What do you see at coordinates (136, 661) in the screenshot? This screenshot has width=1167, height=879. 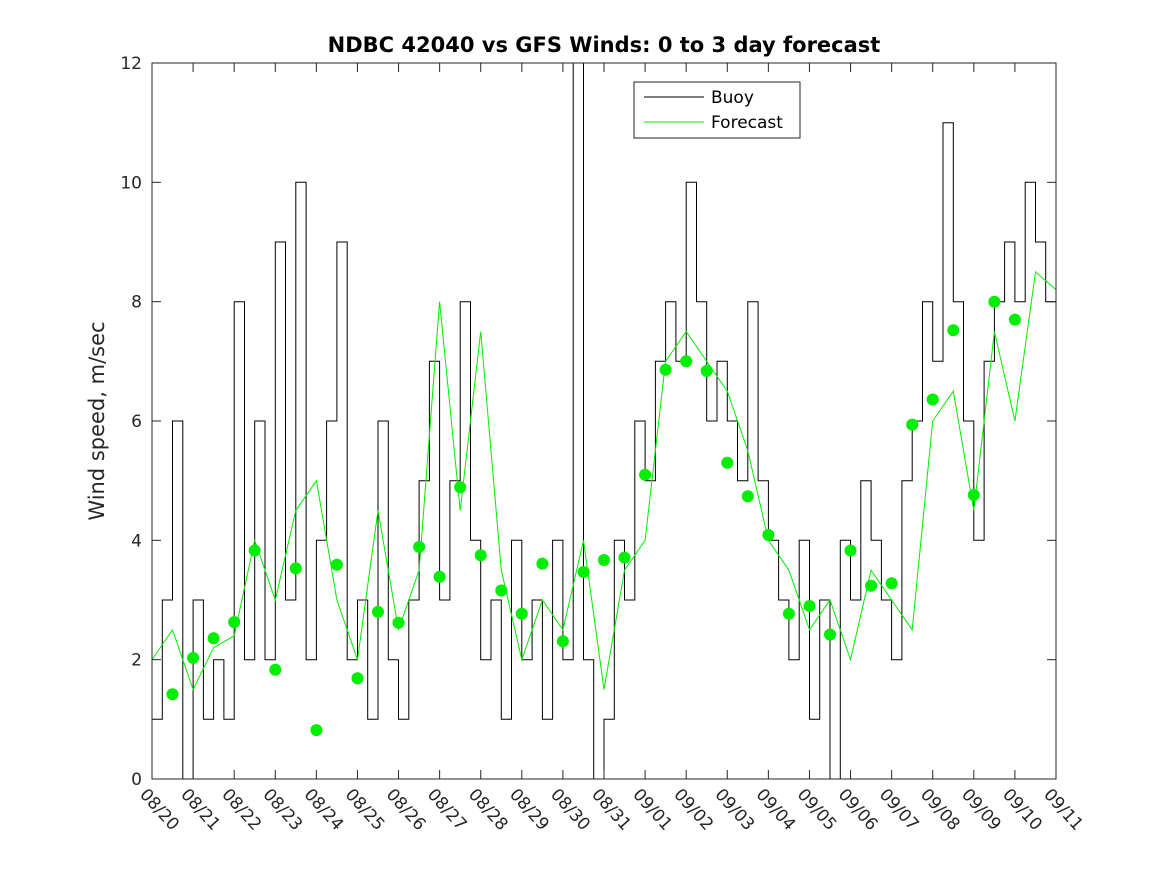 I see `y-tick-label: 2` at bounding box center [136, 661].